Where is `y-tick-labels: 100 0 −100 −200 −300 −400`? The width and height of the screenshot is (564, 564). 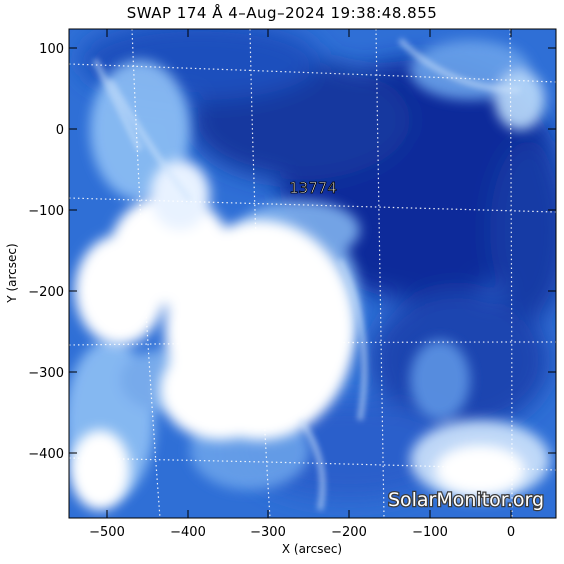
y-tick-labels: 100 0 −100 −200 −300 −400 is located at coordinates (46, 252).